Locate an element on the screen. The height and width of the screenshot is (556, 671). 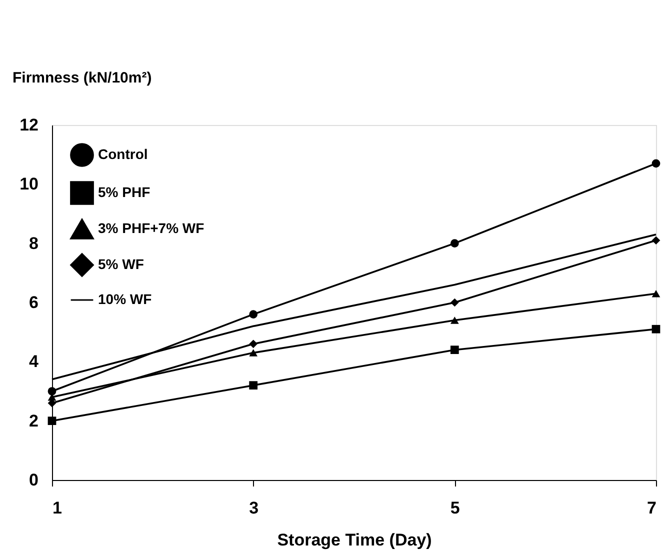
y-tick-label: 12 is located at coordinates (29, 125).